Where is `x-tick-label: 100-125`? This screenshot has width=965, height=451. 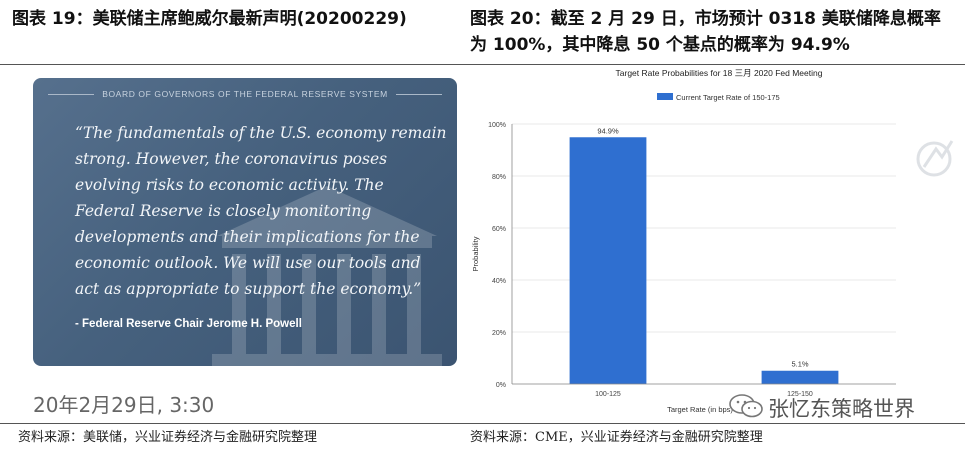 x-tick-label: 100-125 is located at coordinates (608, 394).